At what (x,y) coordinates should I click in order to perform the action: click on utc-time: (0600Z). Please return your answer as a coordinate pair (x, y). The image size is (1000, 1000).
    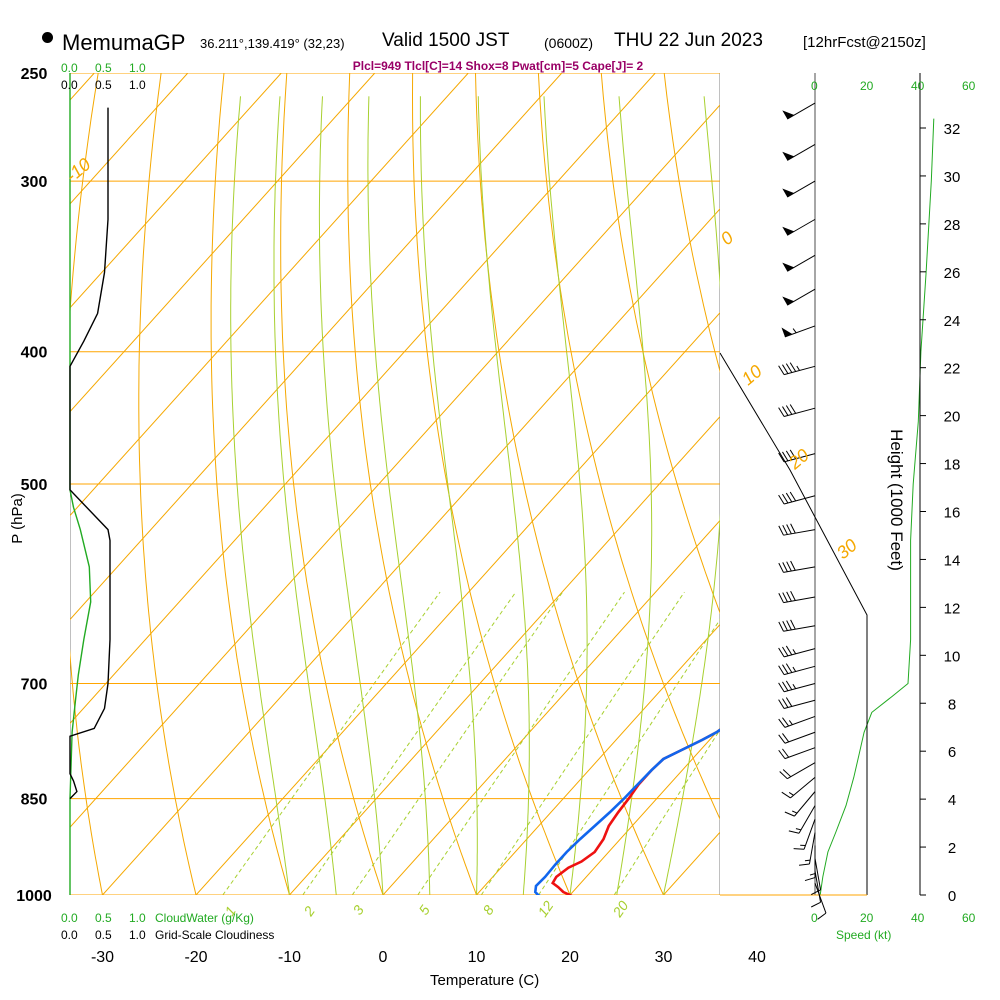
    Looking at the image, I should click on (569, 43).